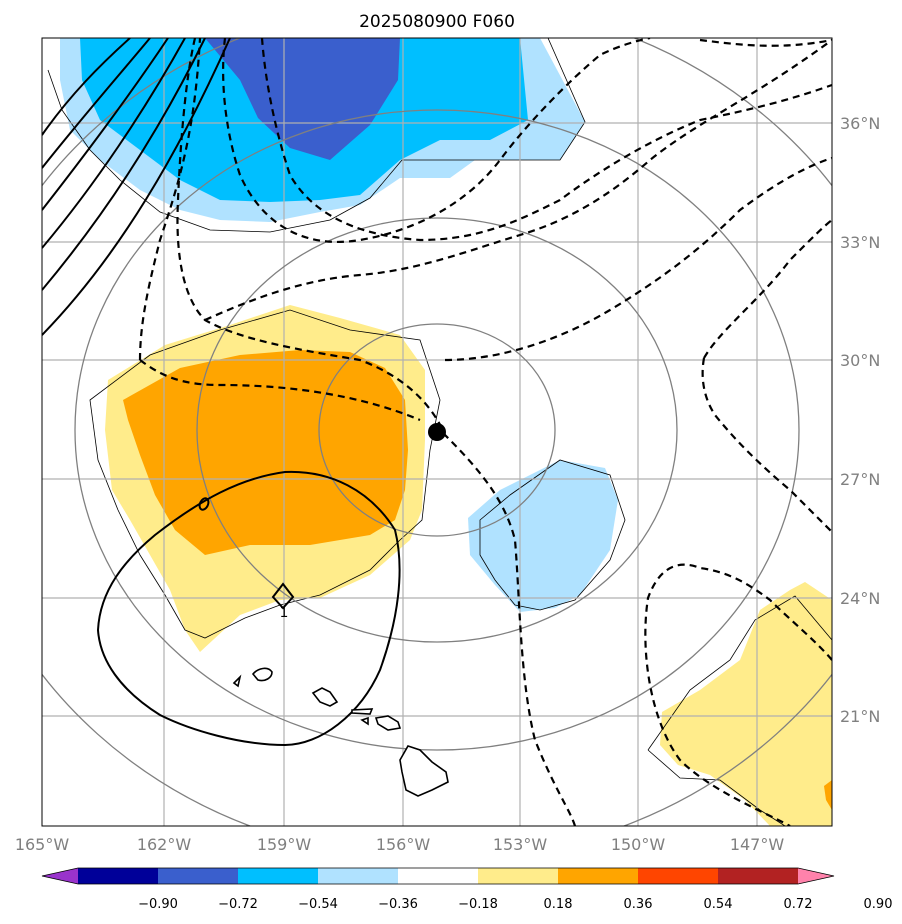 The height and width of the screenshot is (924, 902). Describe the element at coordinates (860, 360) in the screenshot. I see `lat-label: 30°N` at that location.